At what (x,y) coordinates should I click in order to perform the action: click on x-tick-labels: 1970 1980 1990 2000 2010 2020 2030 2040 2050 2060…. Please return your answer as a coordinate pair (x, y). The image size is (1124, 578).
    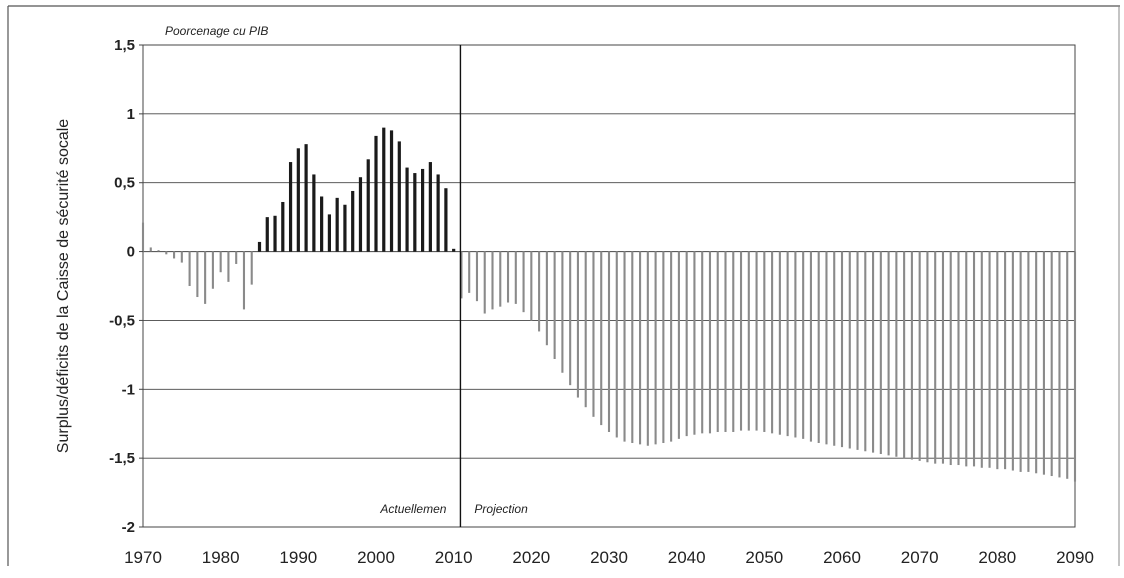
    Looking at the image, I should click on (609, 557).